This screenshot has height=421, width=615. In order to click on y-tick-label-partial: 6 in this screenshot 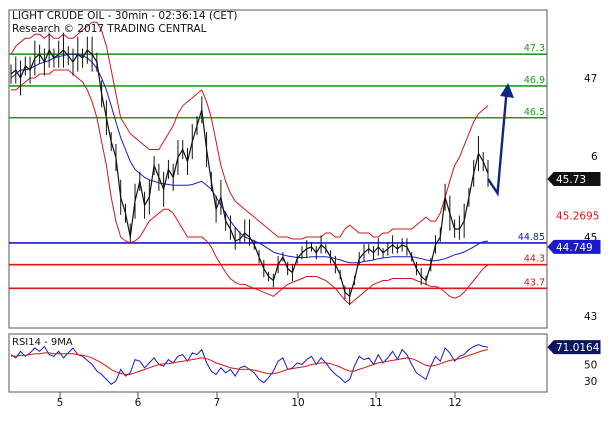, I will do `click(594, 157)`.